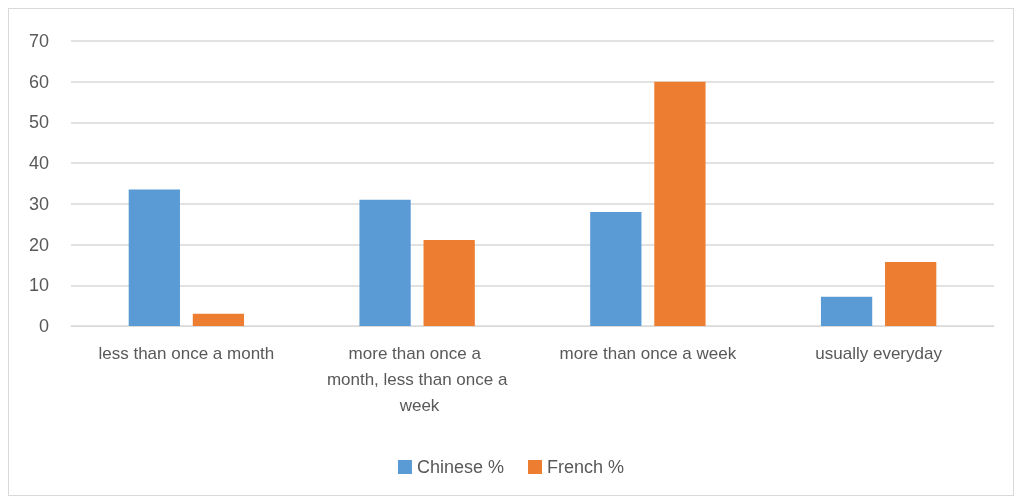  What do you see at coordinates (460, 467) in the screenshot?
I see `legend-label: Chinese %` at bounding box center [460, 467].